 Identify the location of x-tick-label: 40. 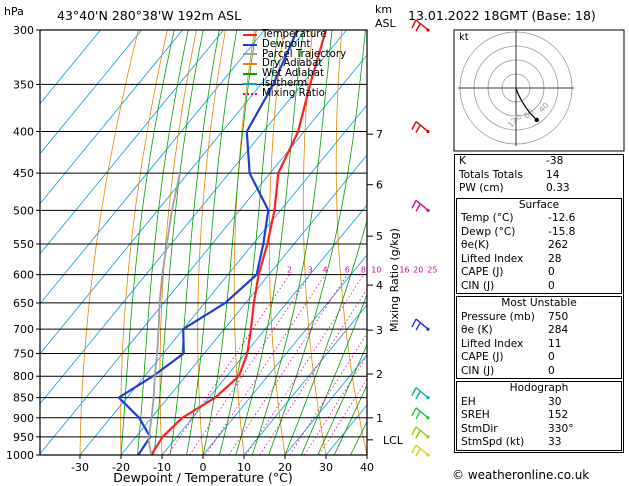
(367, 467).